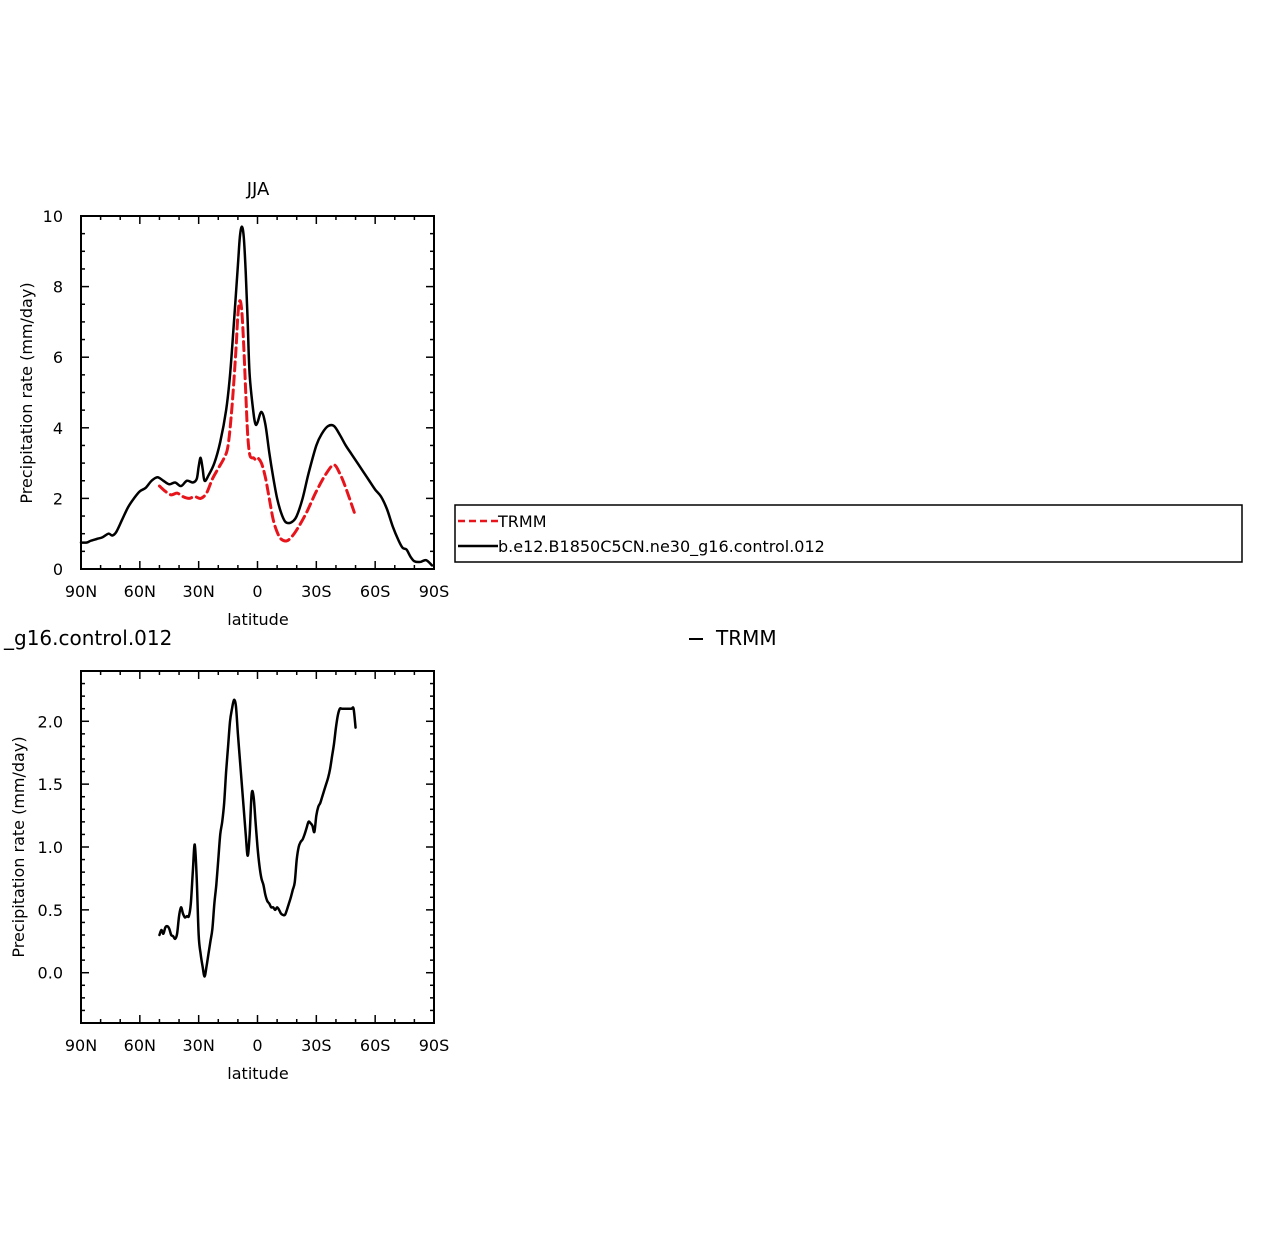 This screenshot has height=1258, width=1261. I want to click on y-tick-label: 4, so click(58, 428).